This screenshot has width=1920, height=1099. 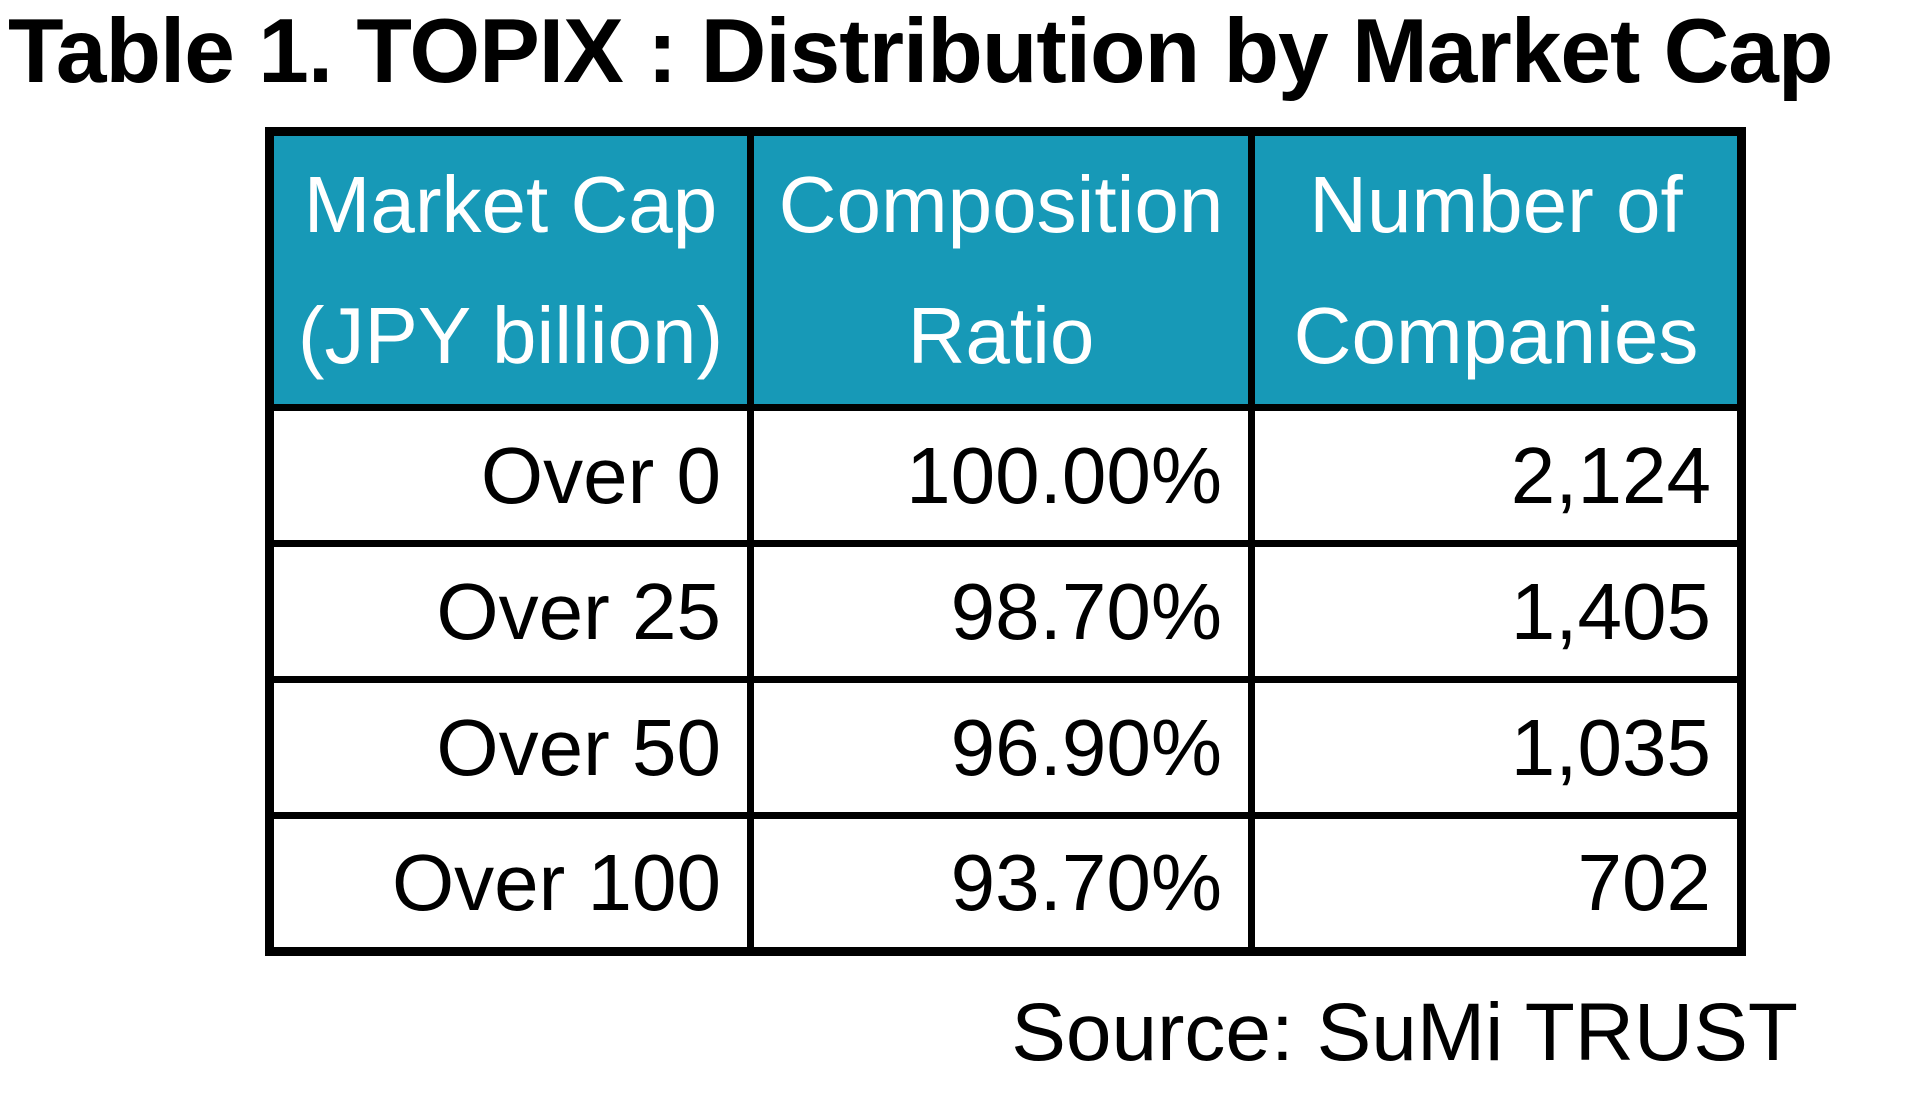 I want to click on header-label-number-of-companies-line2: Companies, so click(x=1496, y=335).